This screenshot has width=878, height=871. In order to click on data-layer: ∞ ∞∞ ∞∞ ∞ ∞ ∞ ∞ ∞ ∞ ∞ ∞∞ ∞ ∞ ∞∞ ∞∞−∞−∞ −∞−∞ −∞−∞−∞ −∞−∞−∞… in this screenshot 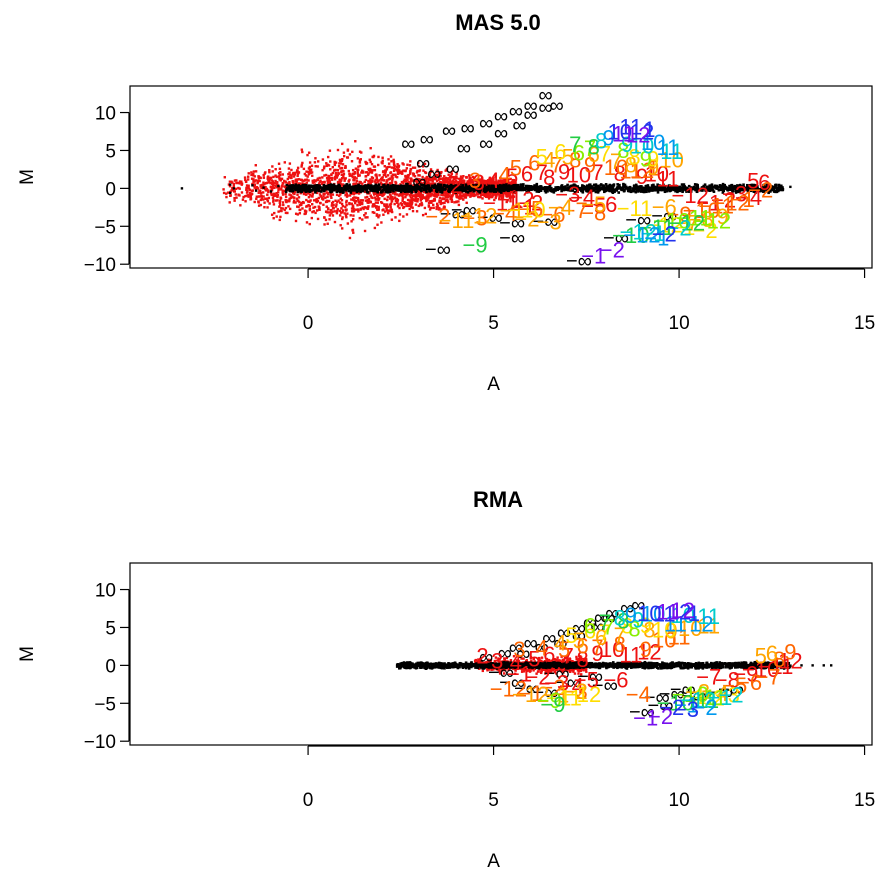, I will do `click(486, 177)`.